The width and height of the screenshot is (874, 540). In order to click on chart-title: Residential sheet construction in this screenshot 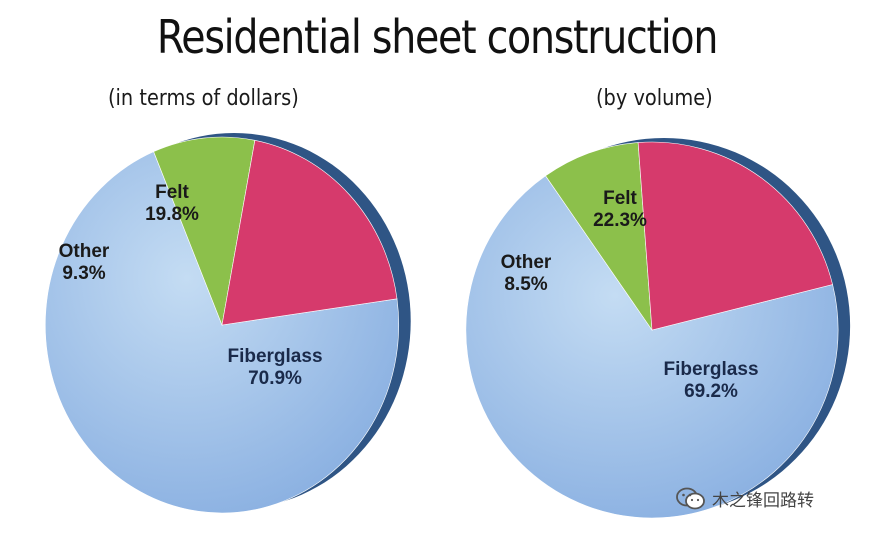, I will do `click(437, 37)`.